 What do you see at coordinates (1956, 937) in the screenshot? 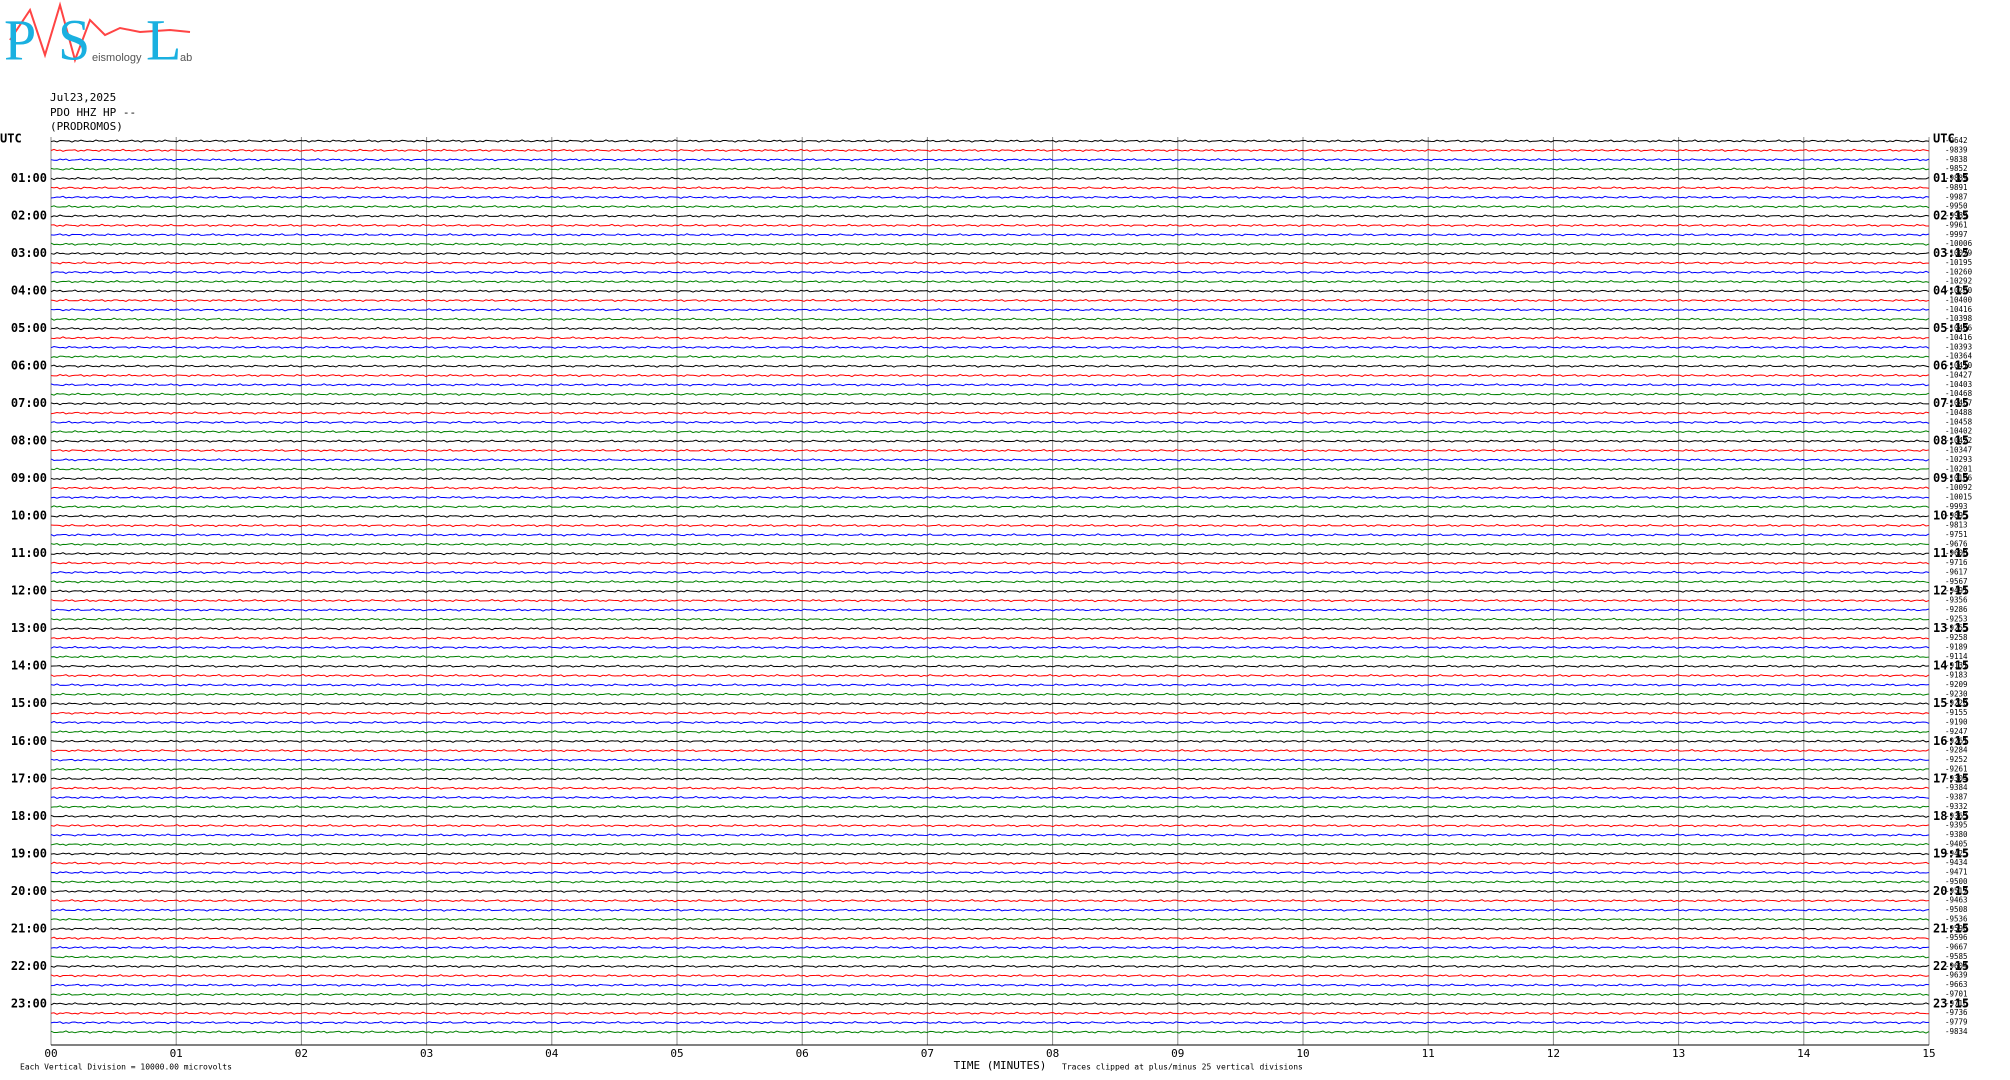
I see `trace-offset: -9596` at bounding box center [1956, 937].